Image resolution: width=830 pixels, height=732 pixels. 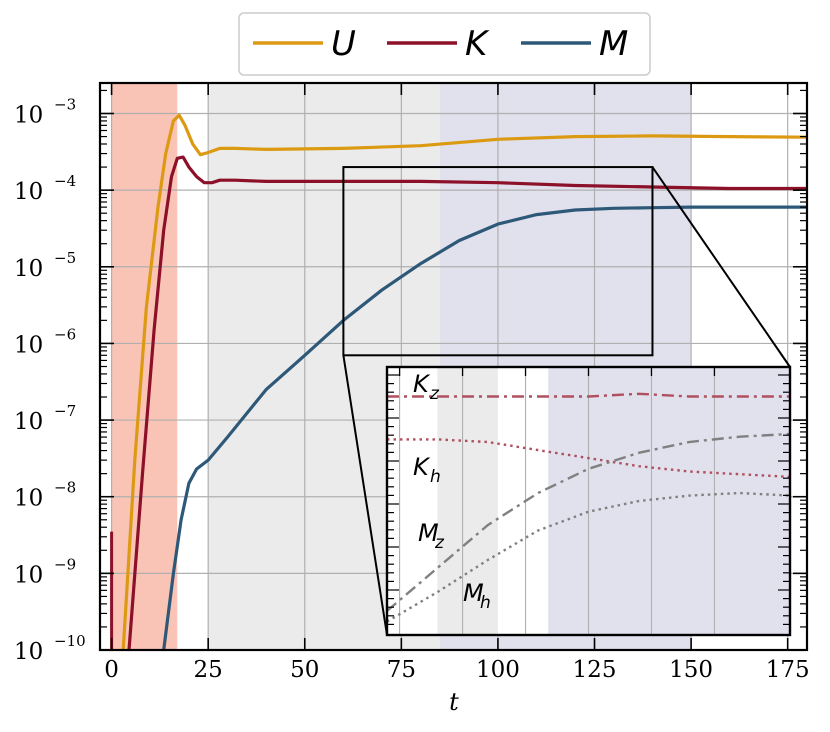 What do you see at coordinates (613, 44) in the screenshot?
I see `legend-label: M` at bounding box center [613, 44].